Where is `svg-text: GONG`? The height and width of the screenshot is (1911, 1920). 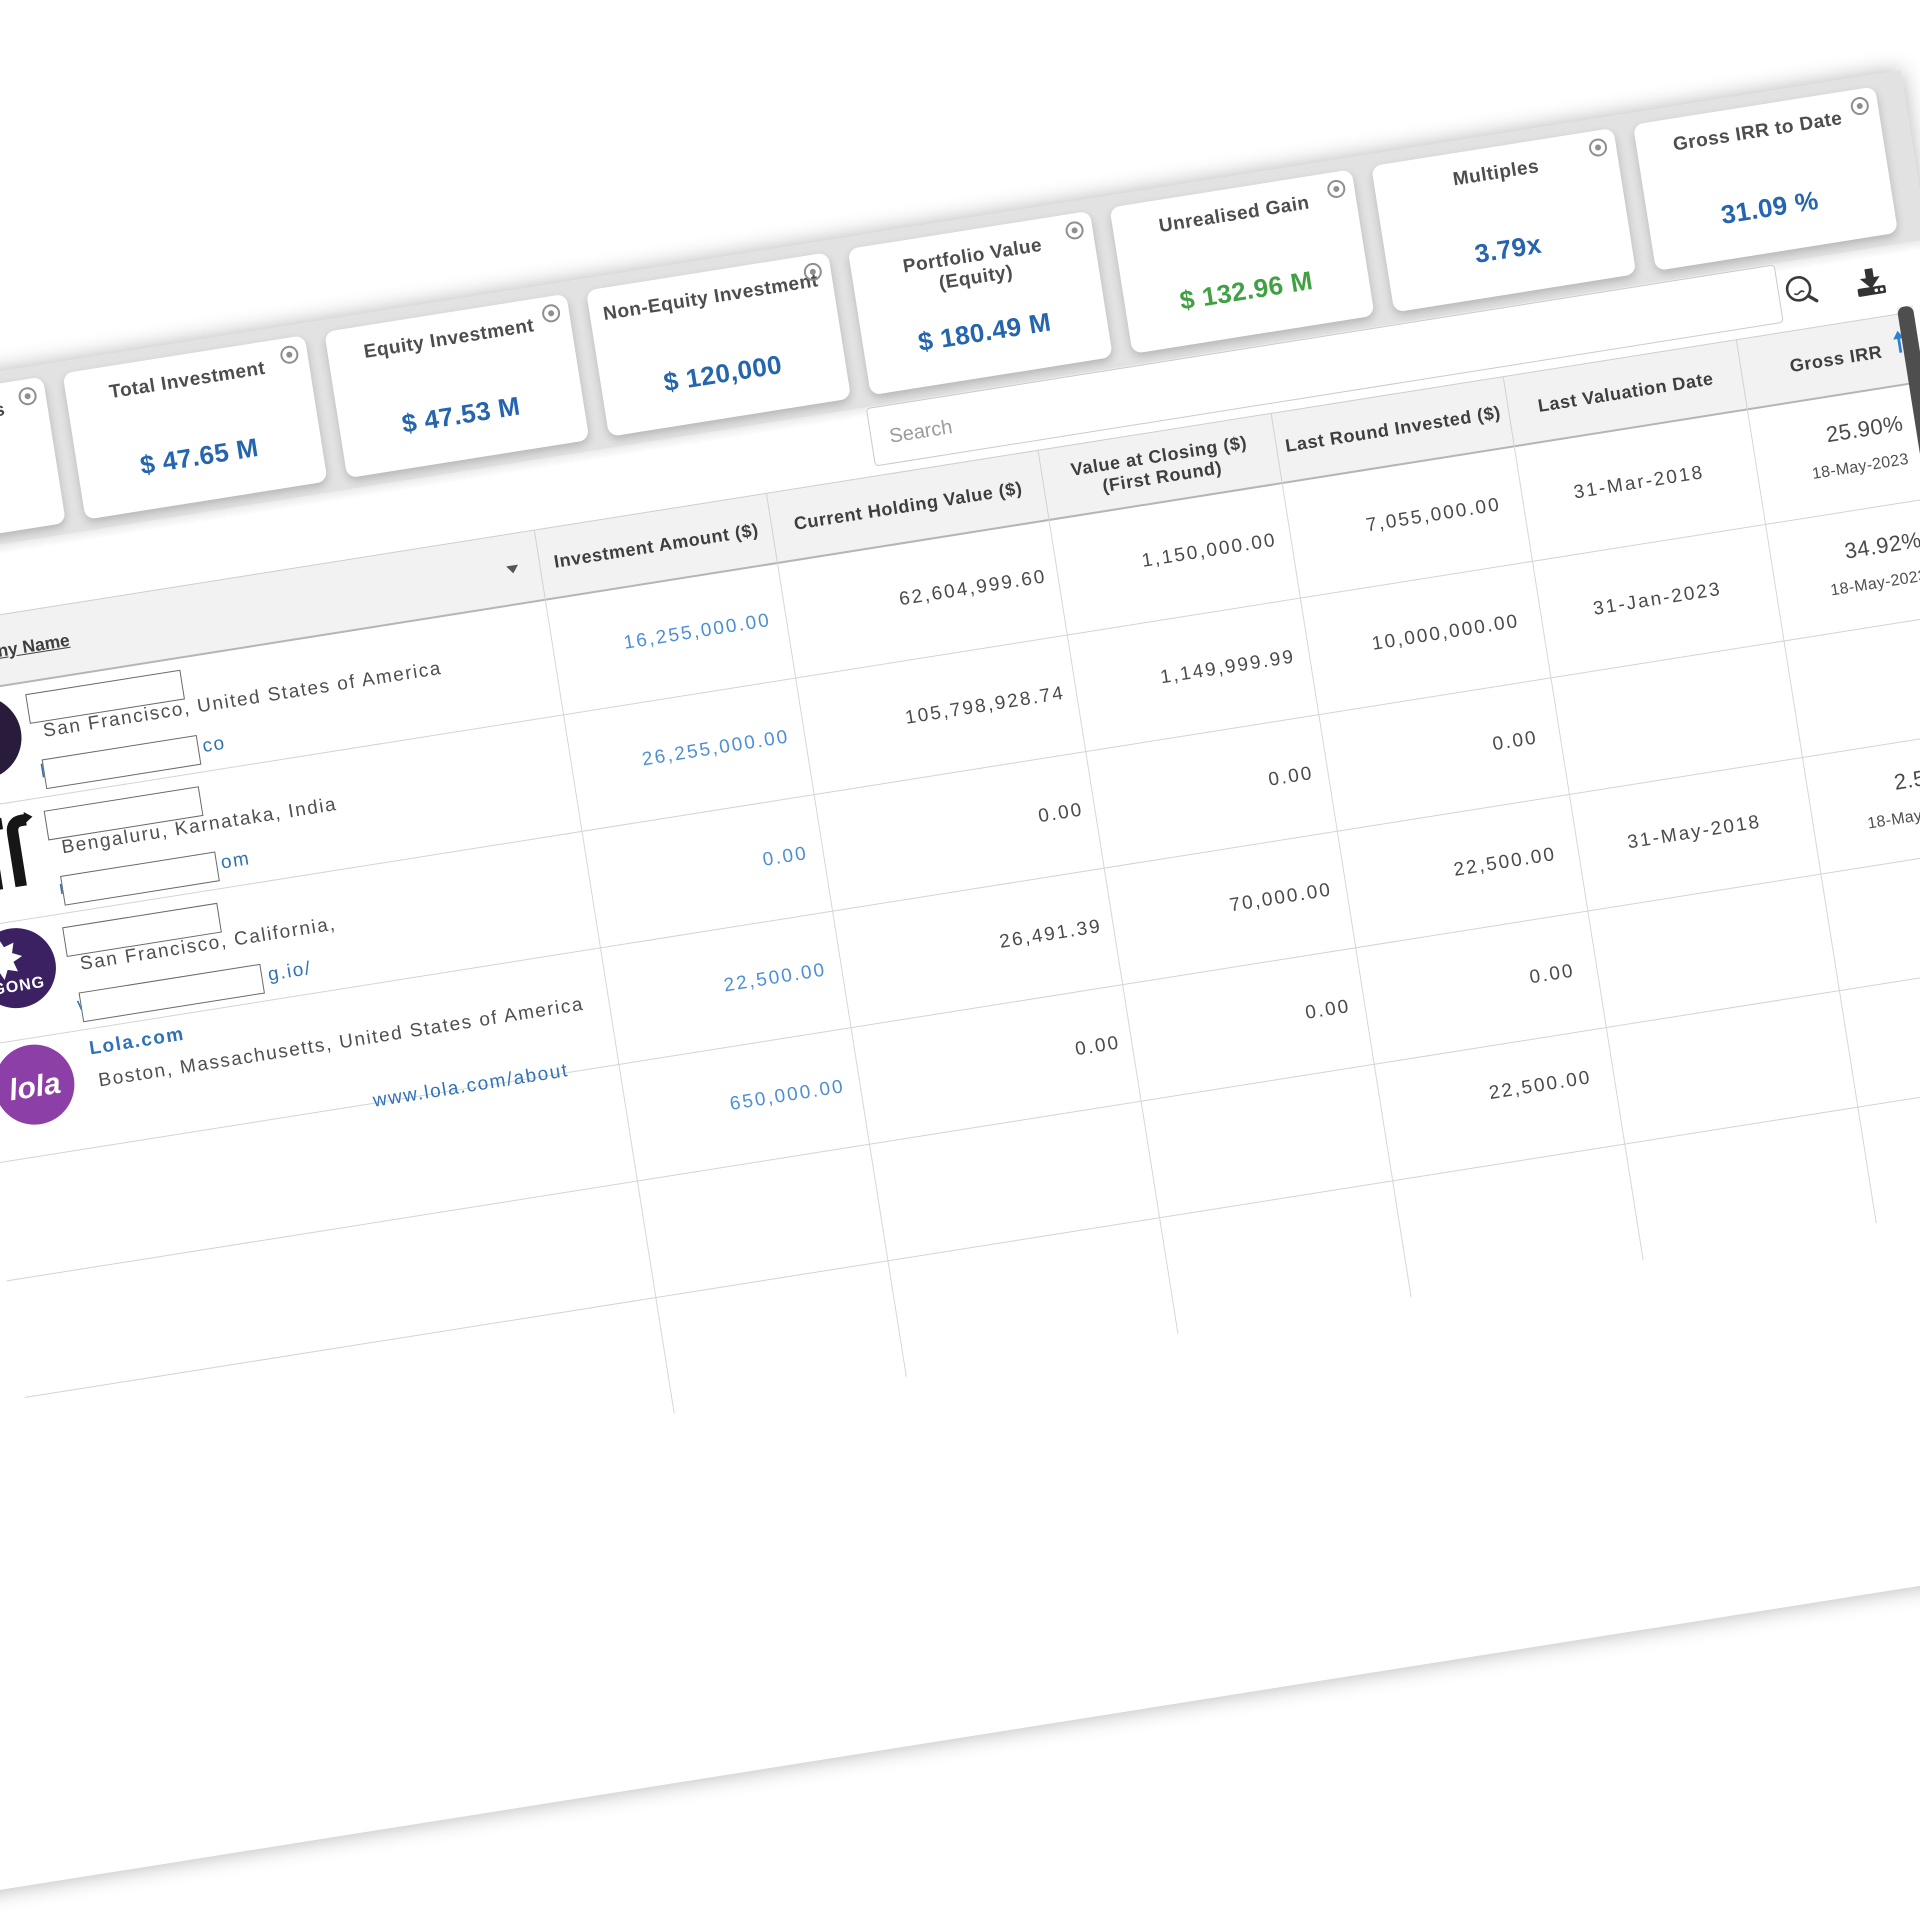
svg-text: GONG is located at coordinates (23, 986).